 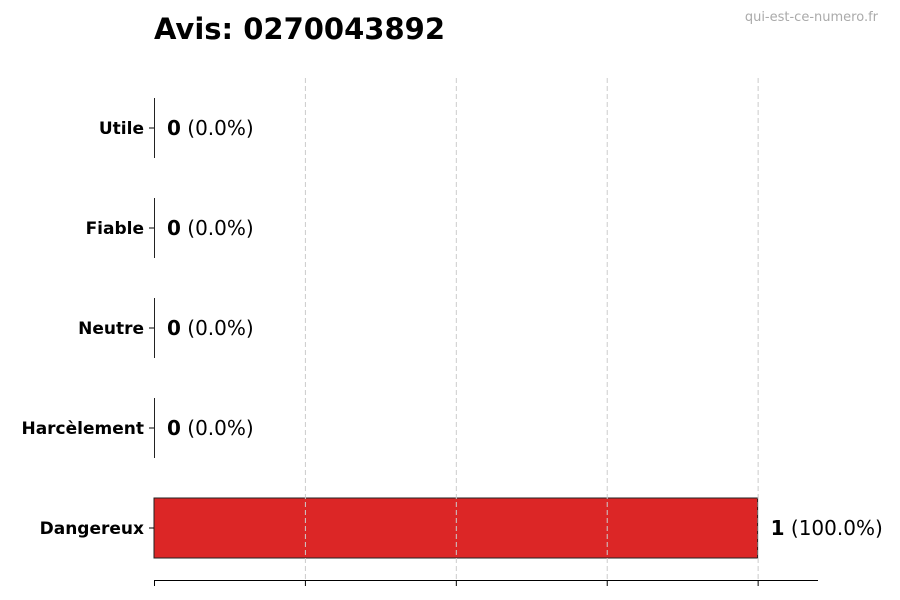 I want to click on watermark: qui-est-ce-numero.fr, so click(x=811, y=17).